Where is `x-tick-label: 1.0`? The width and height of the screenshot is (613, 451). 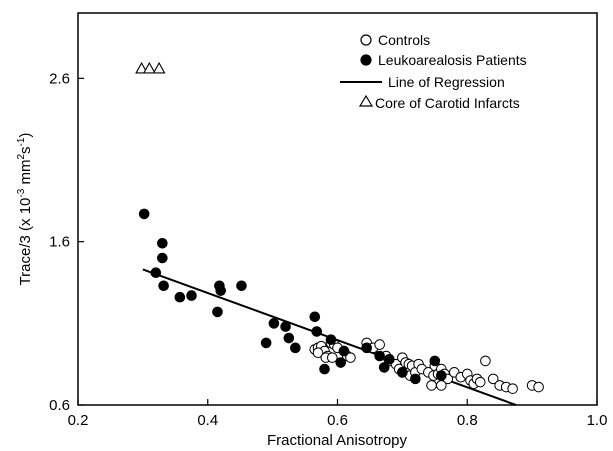 x-tick-label: 1.0 is located at coordinates (597, 420).